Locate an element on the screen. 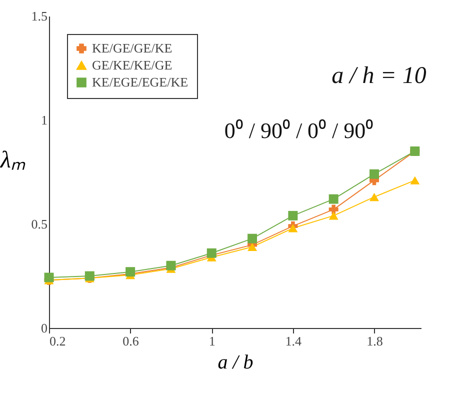 The height and width of the screenshot is (410, 474). legend-label: KE/EGE/EGE/KE is located at coordinates (140, 82).